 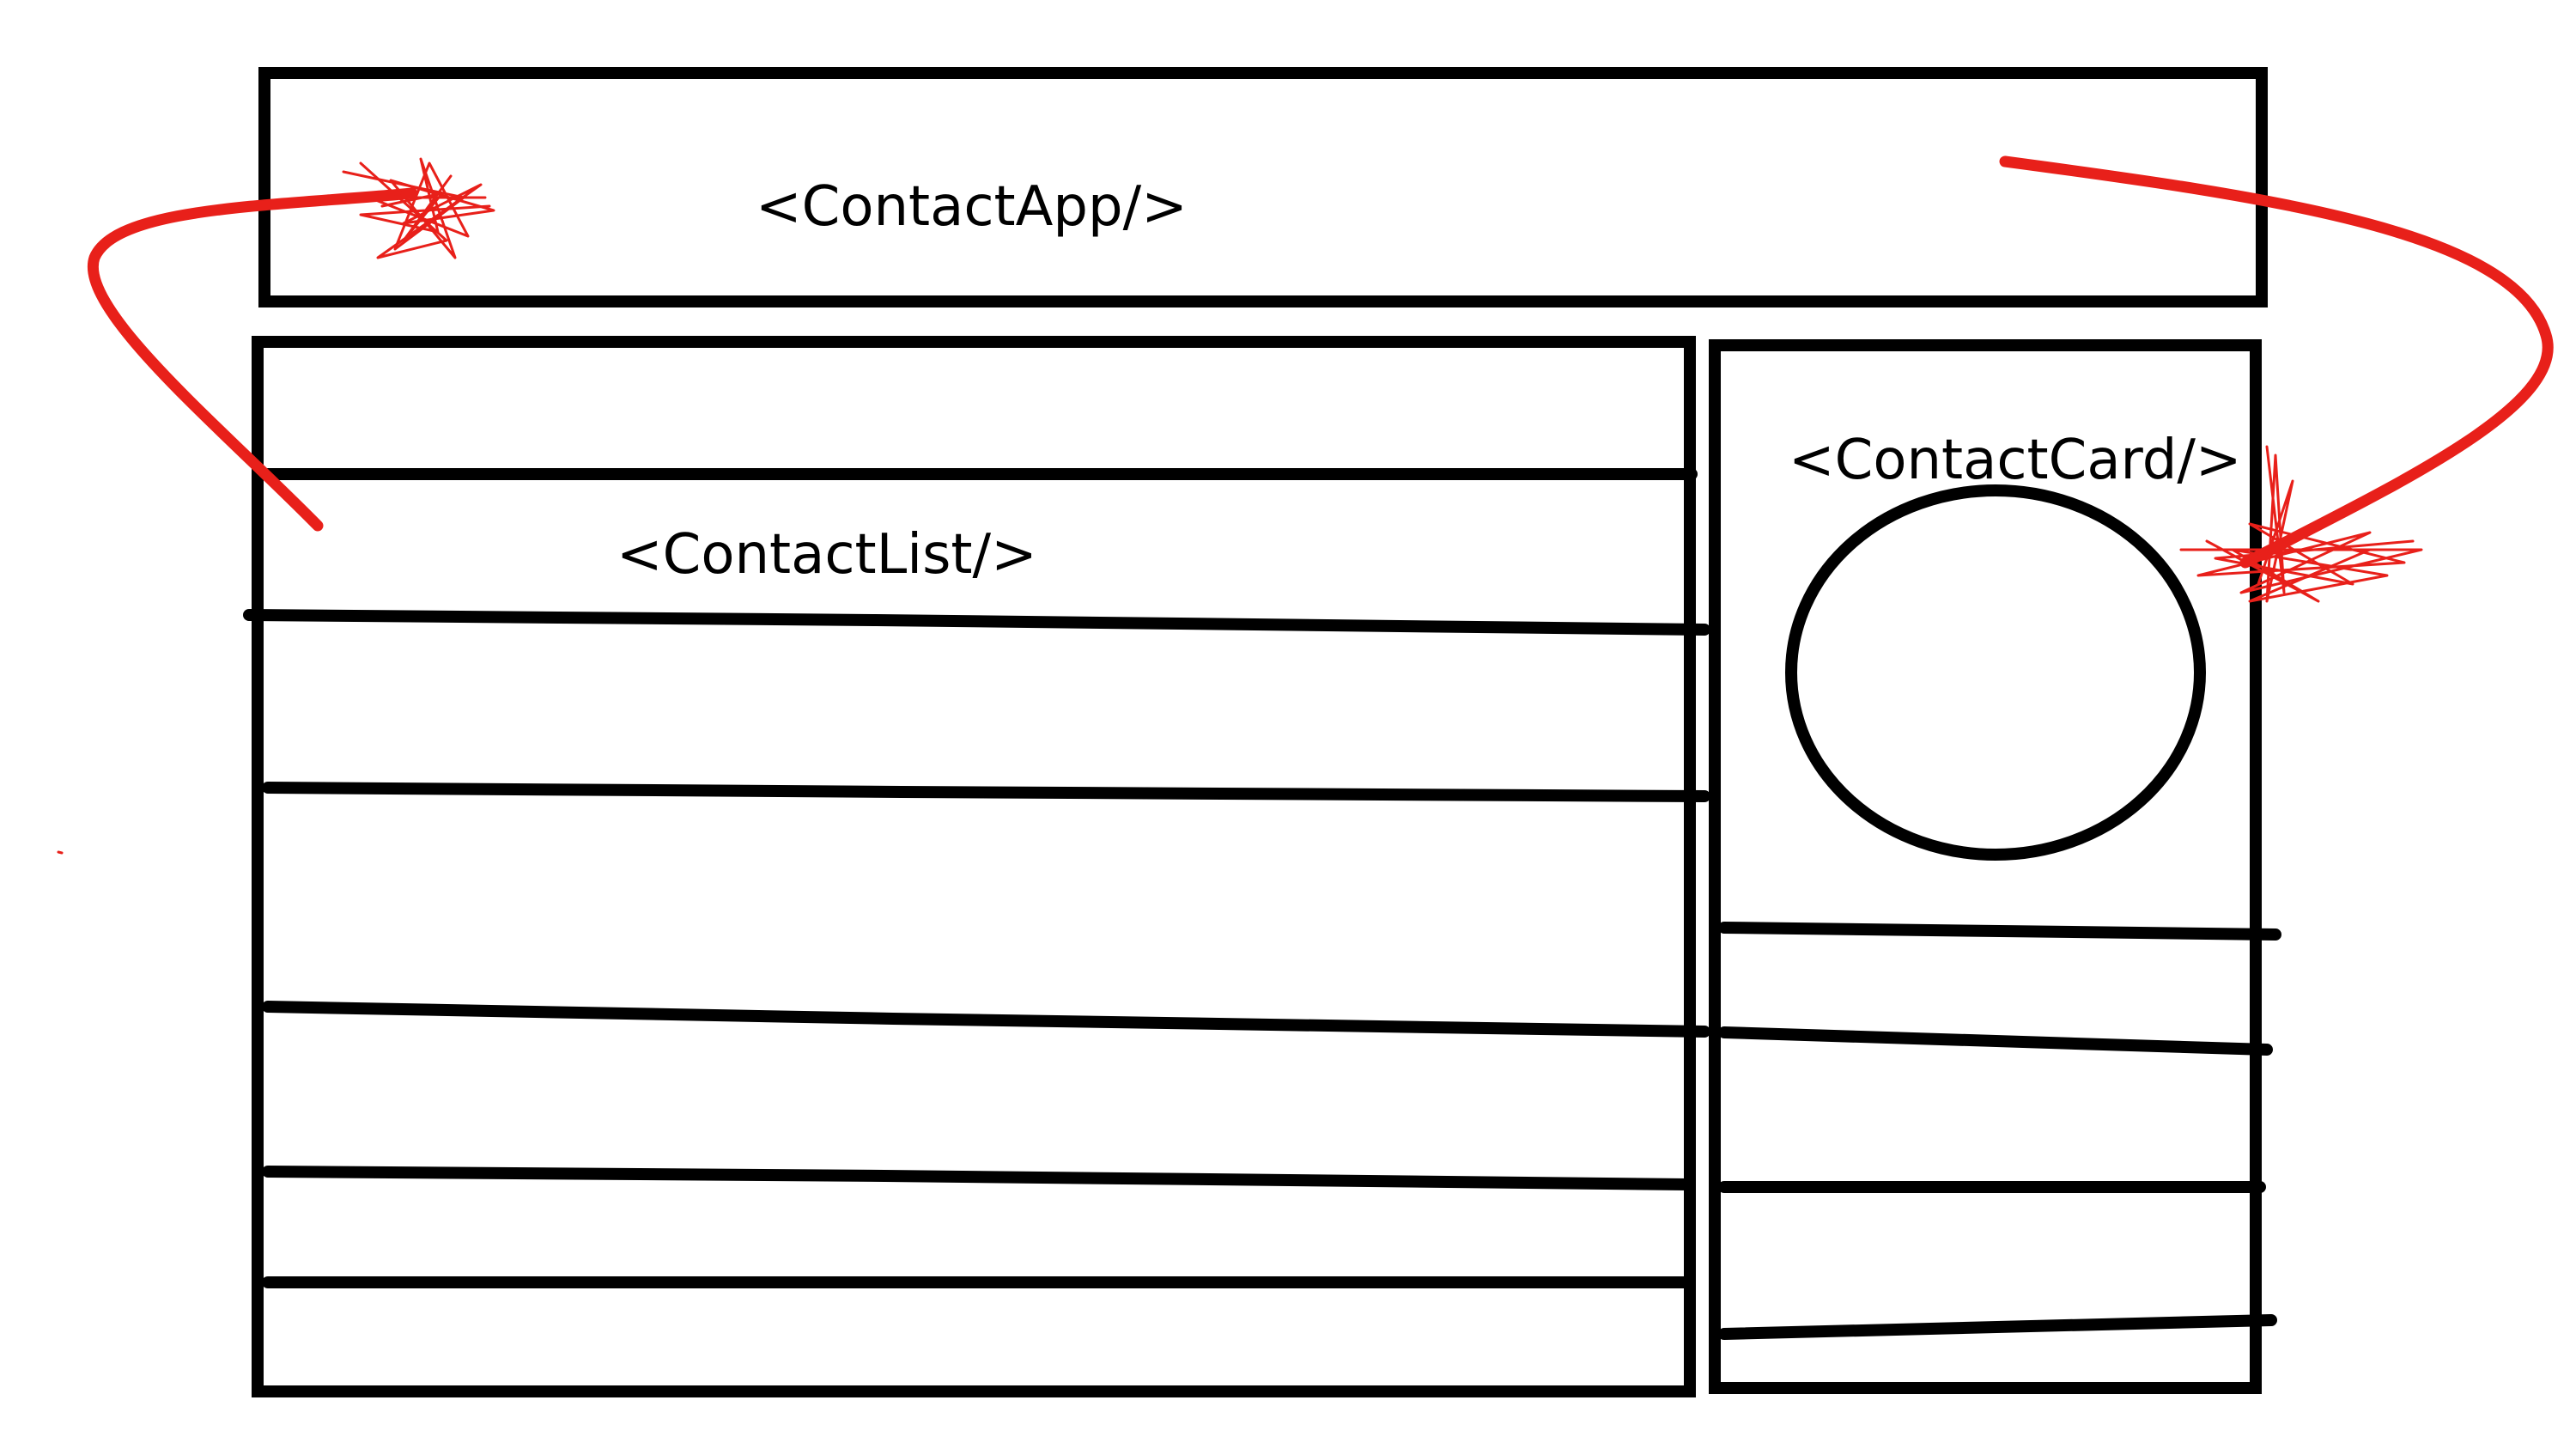 I want to click on contact-app-label: <ContactApp/>, so click(x=972, y=207).